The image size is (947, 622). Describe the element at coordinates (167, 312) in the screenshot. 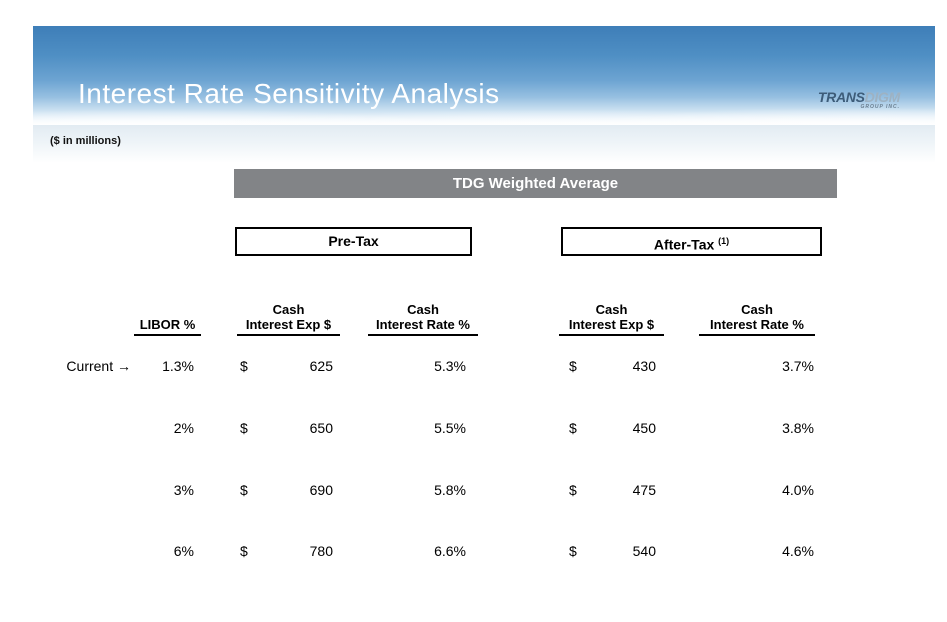

I see `col-header-libor: LIBOR %` at that location.